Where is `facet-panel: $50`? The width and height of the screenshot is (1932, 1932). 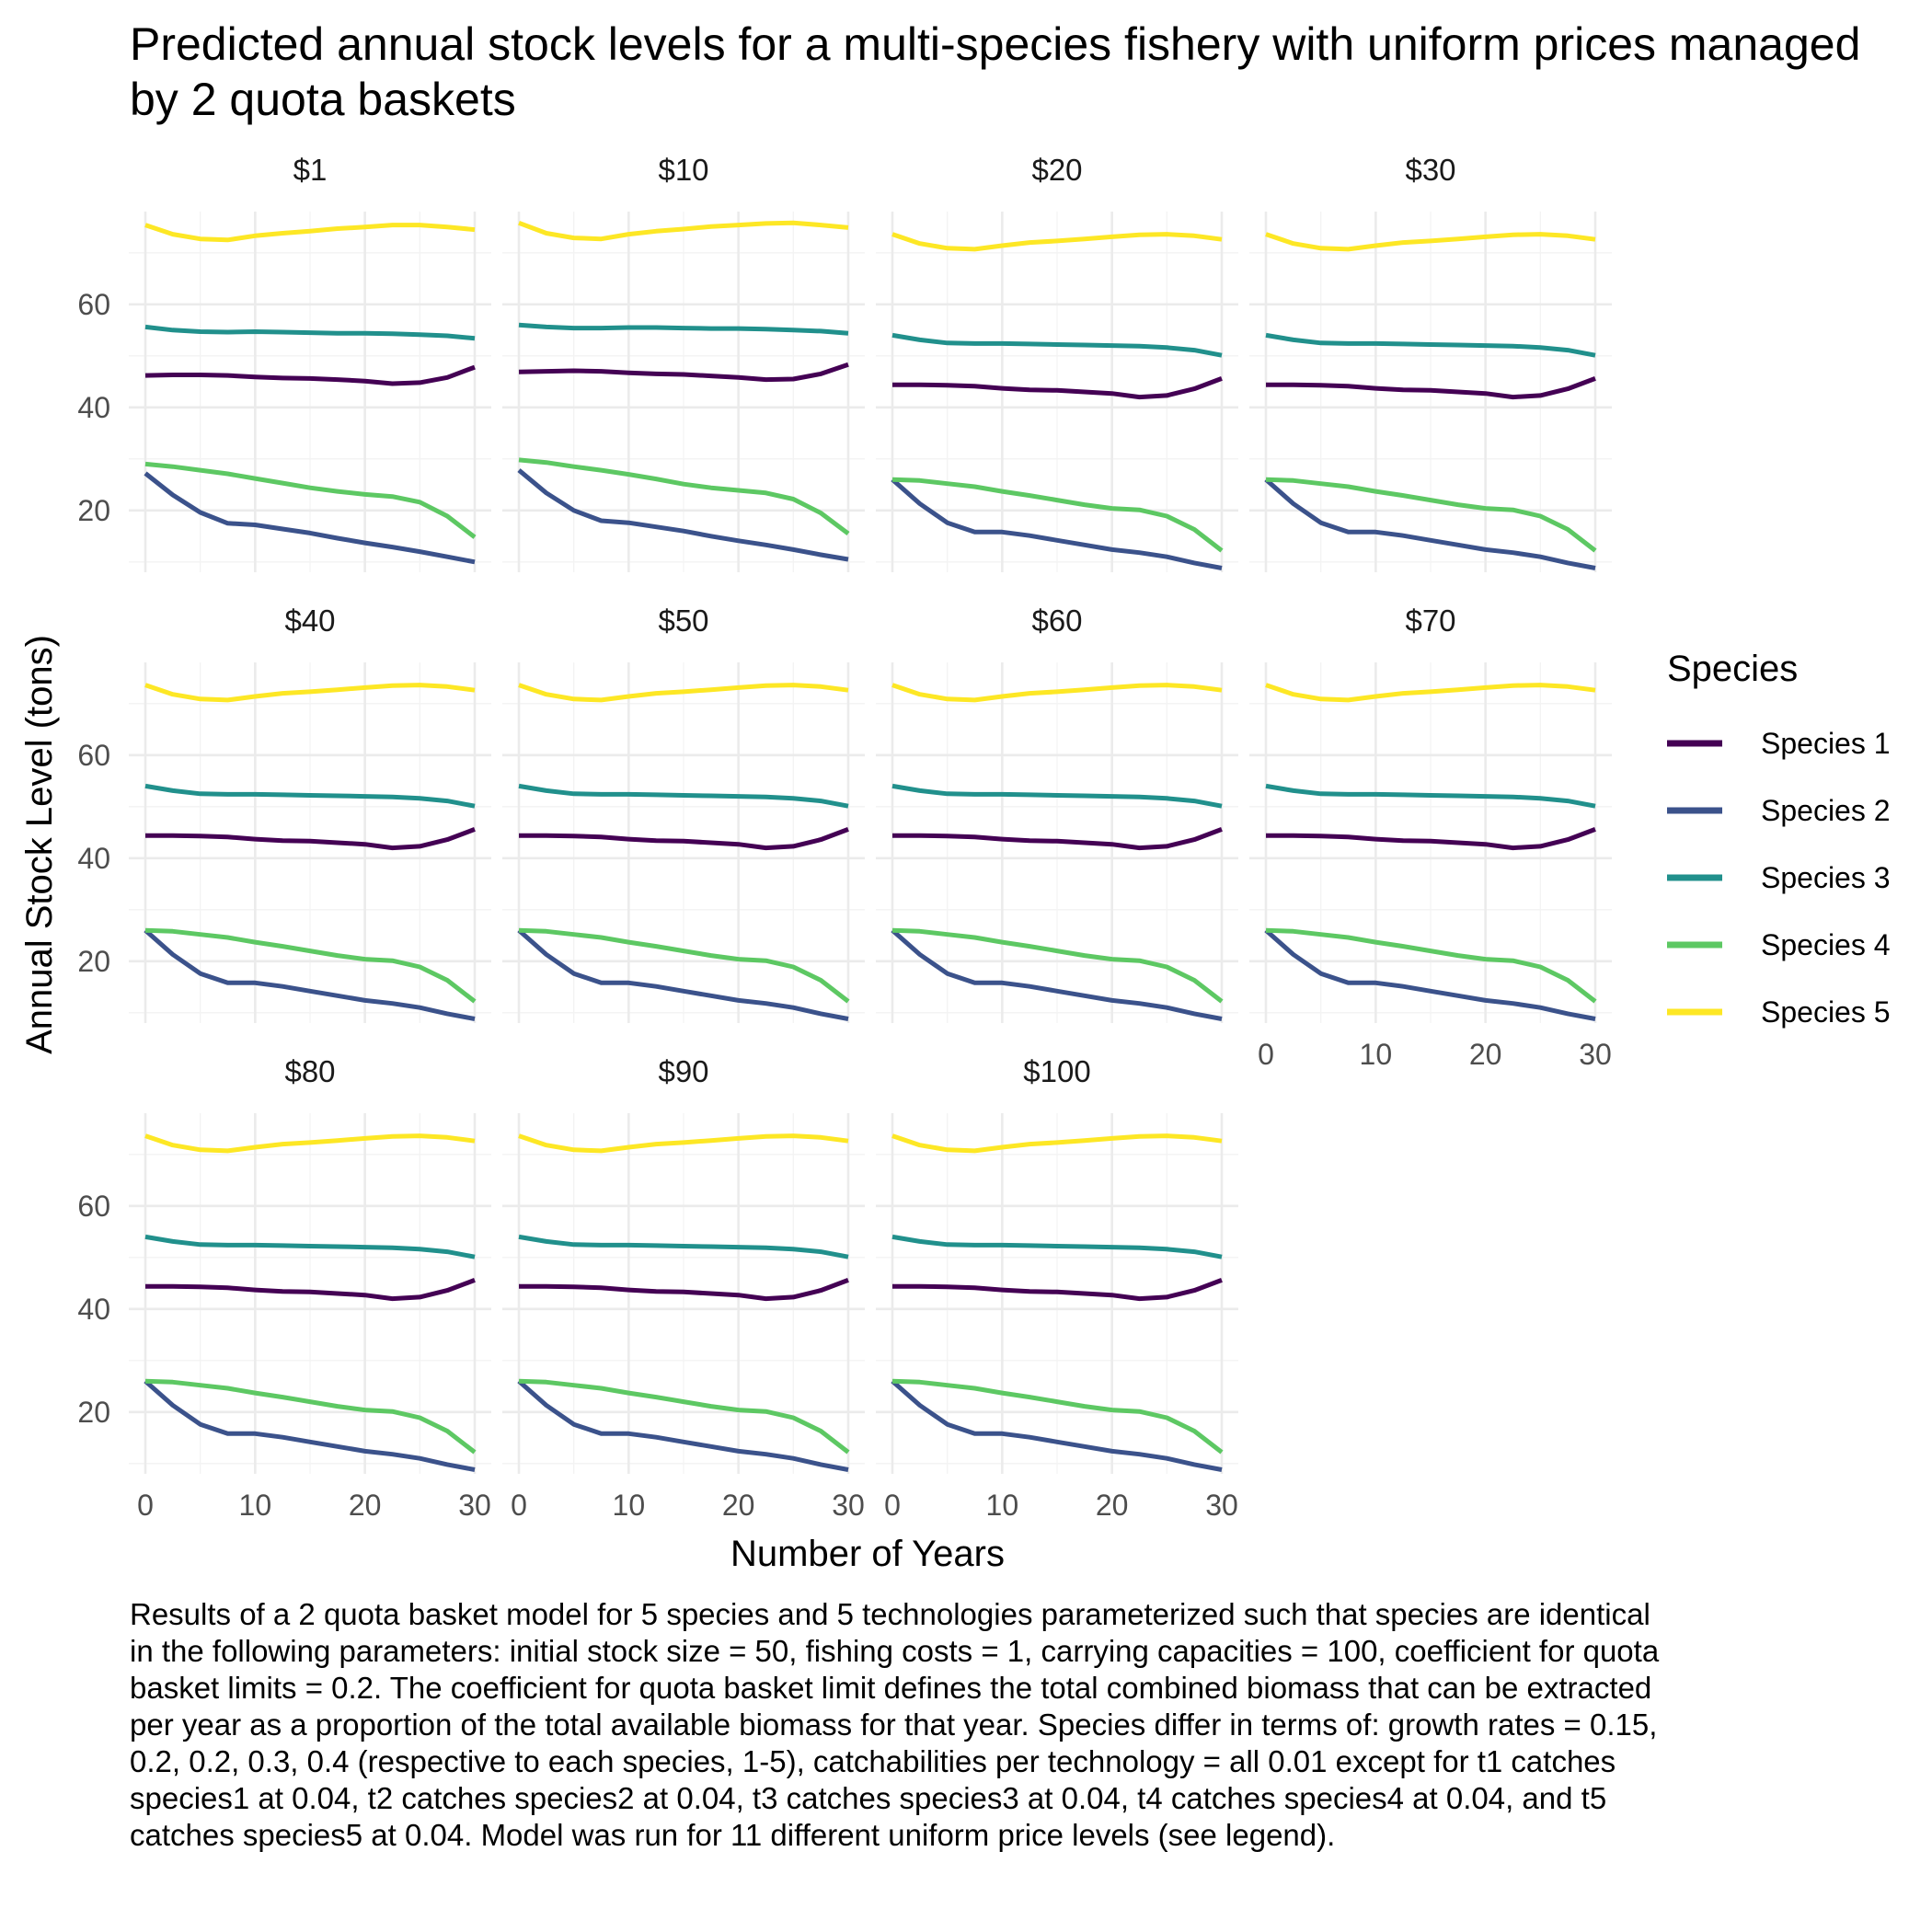
facet-panel: $50 is located at coordinates (683, 813).